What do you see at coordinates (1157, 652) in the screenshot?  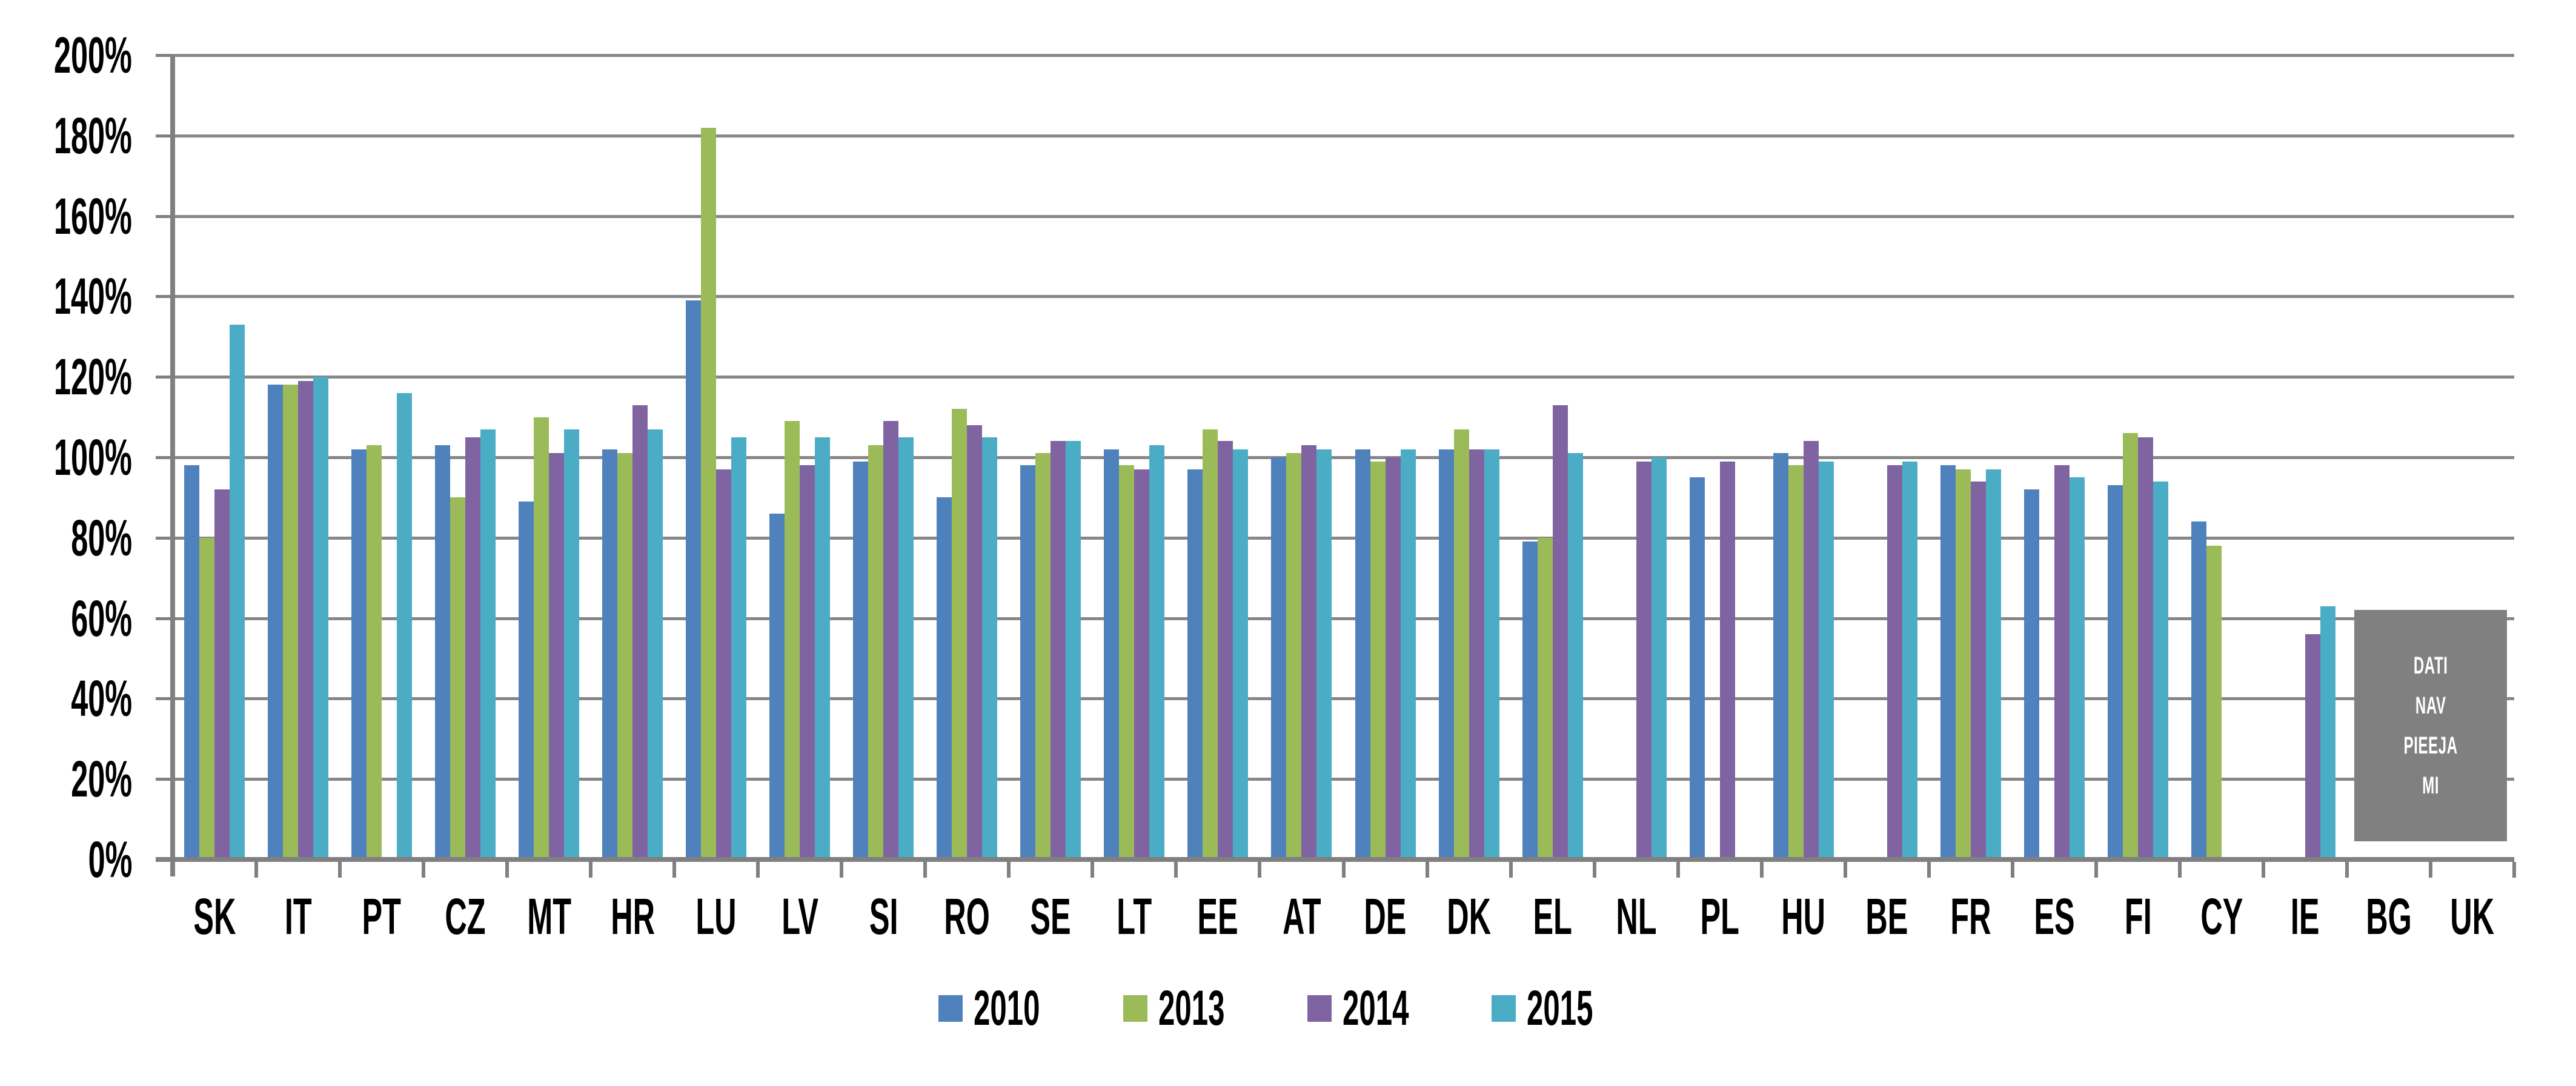 I see `bar-LT-2015` at bounding box center [1157, 652].